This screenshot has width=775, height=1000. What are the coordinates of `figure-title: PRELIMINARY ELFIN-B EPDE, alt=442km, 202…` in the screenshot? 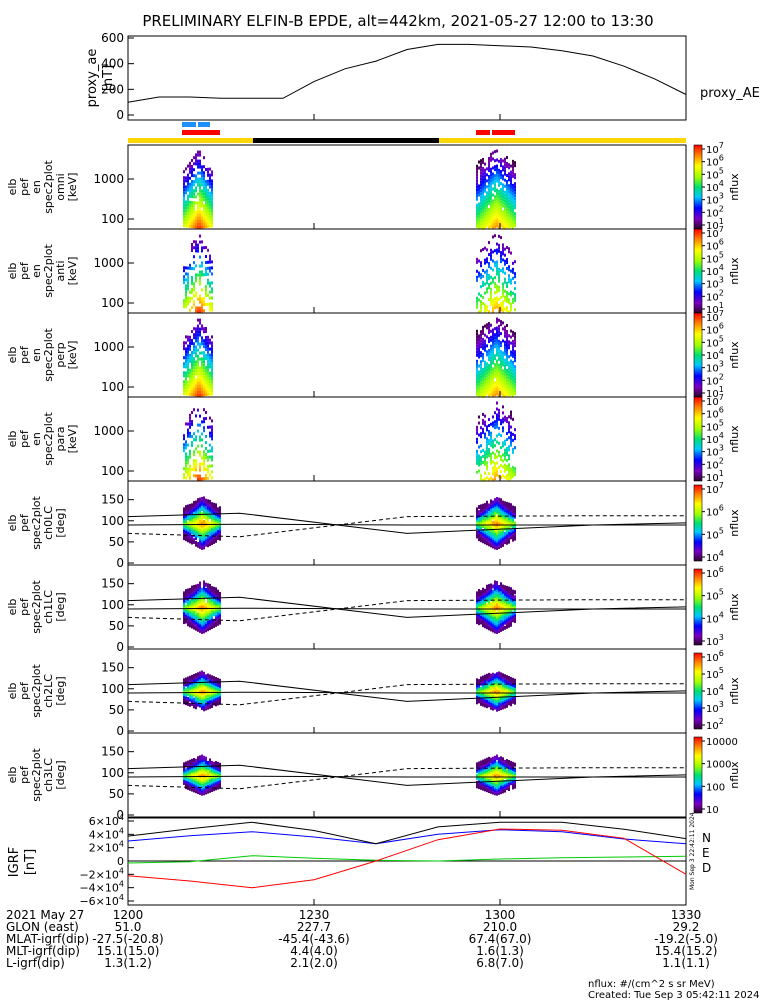 It's located at (397, 21).